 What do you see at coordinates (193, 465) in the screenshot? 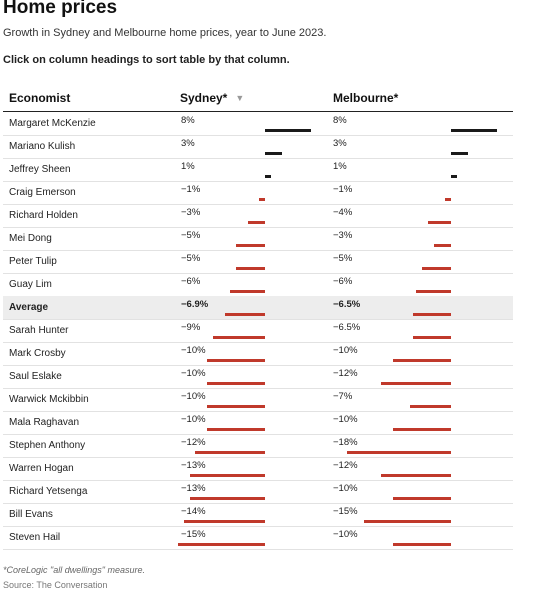
I see `sydney-value: −13%` at bounding box center [193, 465].